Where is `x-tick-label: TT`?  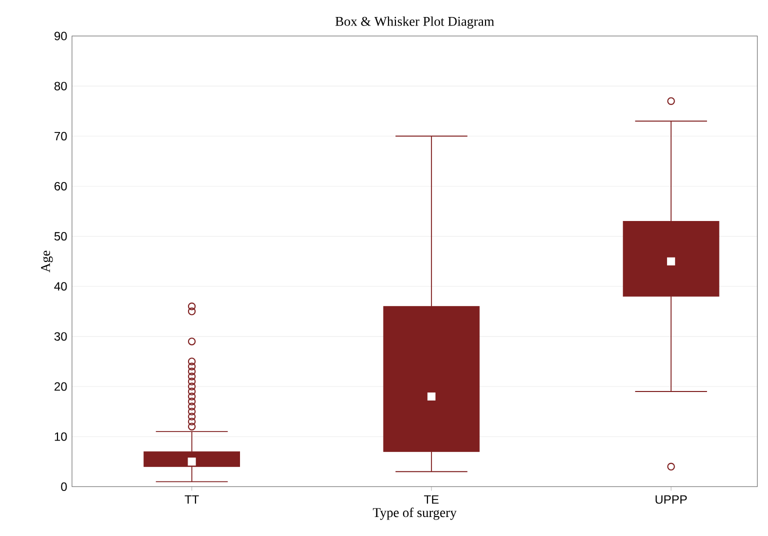 x-tick-label: TT is located at coordinates (191, 499).